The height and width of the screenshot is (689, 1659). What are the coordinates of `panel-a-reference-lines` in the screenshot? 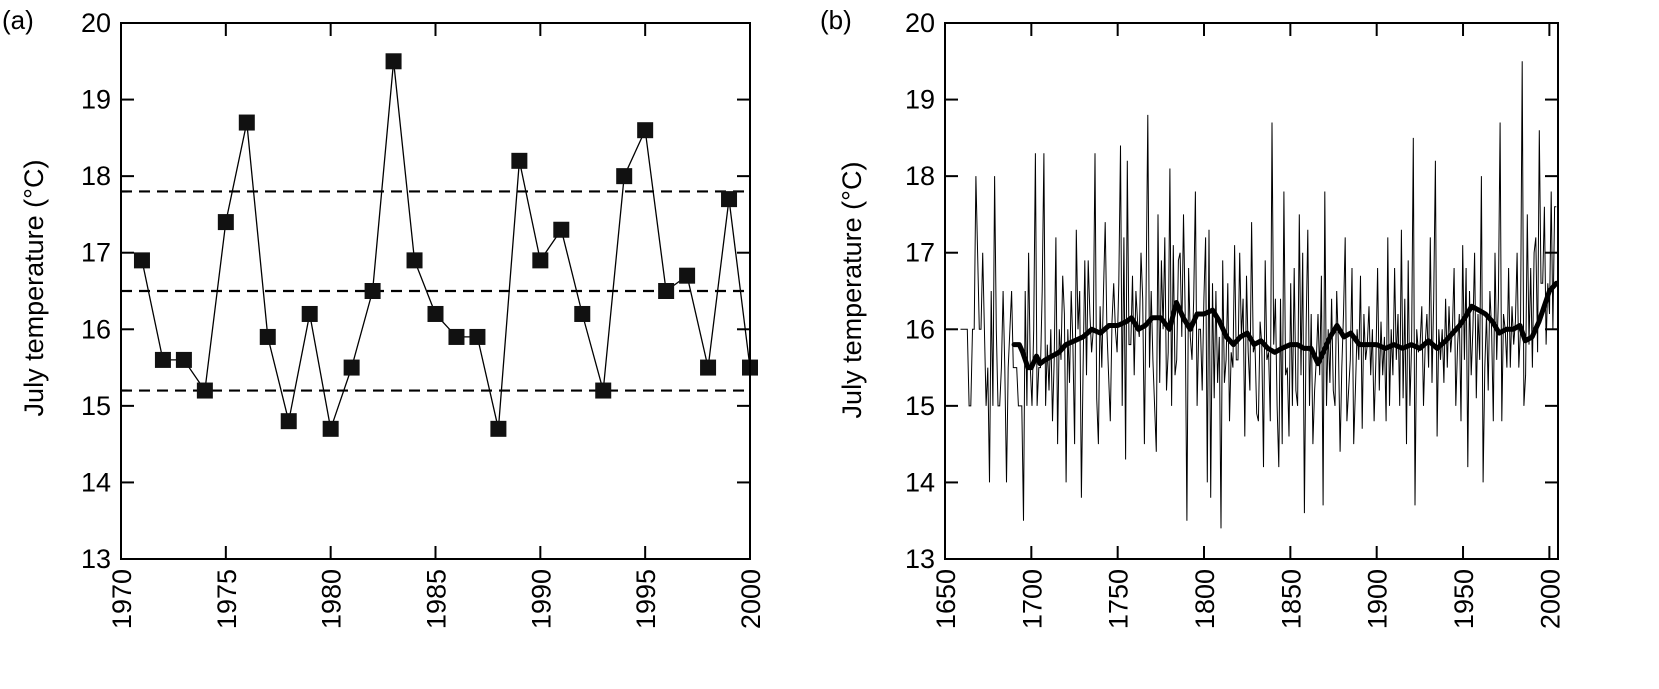 It's located at (435, 291).